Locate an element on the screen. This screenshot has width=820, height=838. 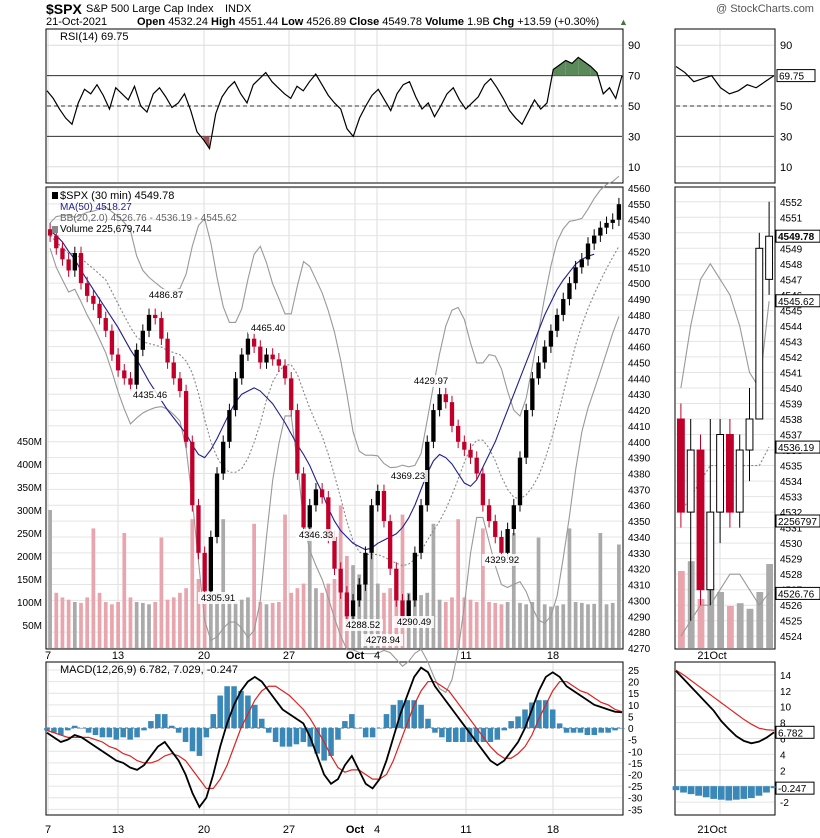
index-name: S&P 500 Large Cap Index is located at coordinates (150, 9).